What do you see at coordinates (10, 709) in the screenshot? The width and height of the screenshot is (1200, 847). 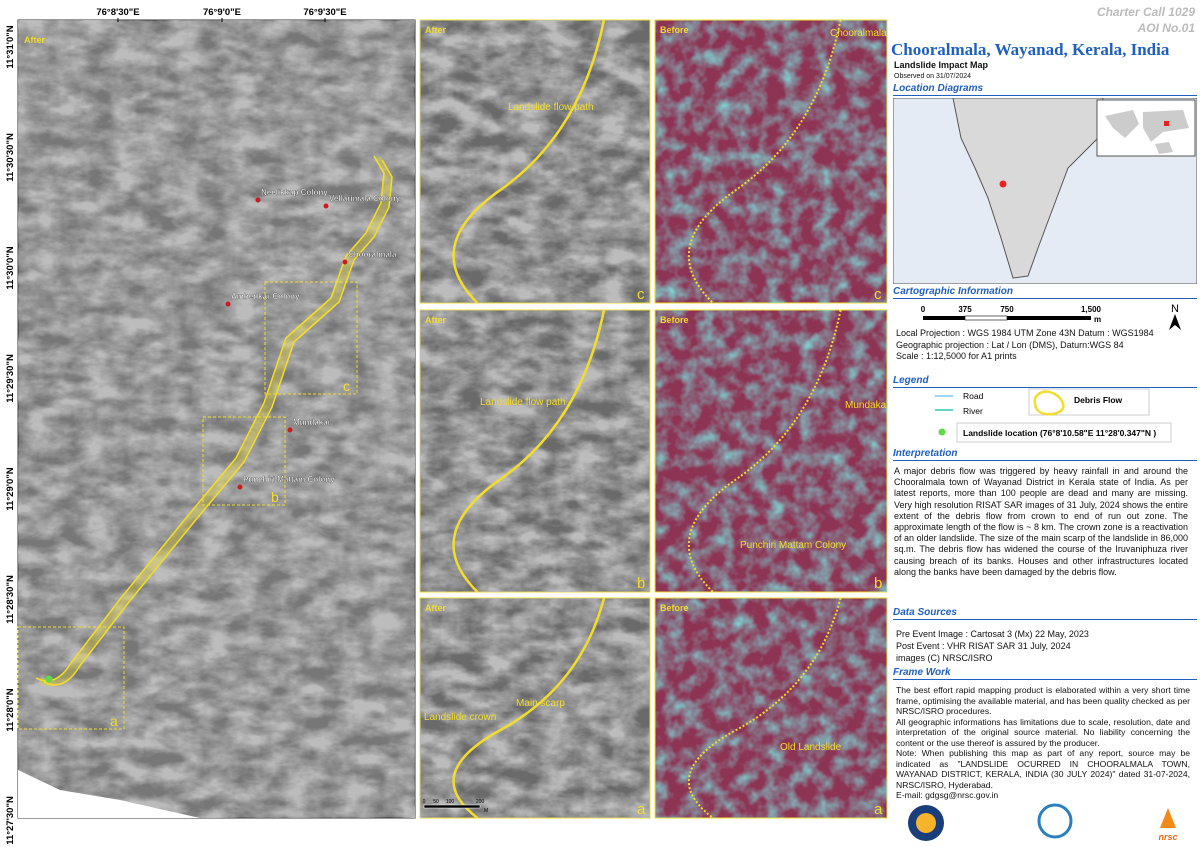 I see `y-tick-label: 11°28'0"N` at bounding box center [10, 709].